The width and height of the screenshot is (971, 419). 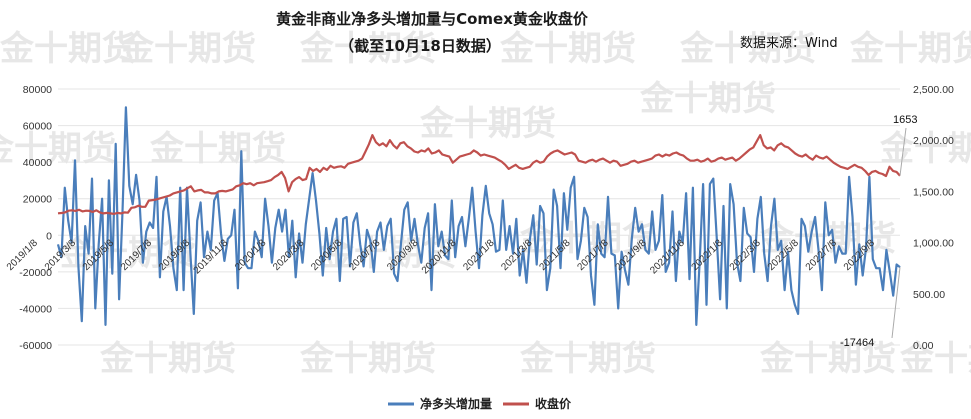 I want to click on y-left-tick-label: -20000, so click(x=35, y=273).